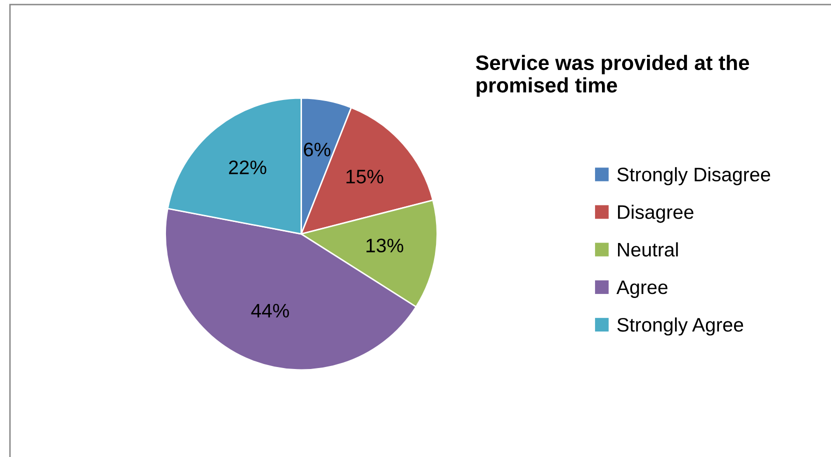 The width and height of the screenshot is (831, 457). What do you see at coordinates (270, 311) in the screenshot?
I see `data-label: 44%` at bounding box center [270, 311].